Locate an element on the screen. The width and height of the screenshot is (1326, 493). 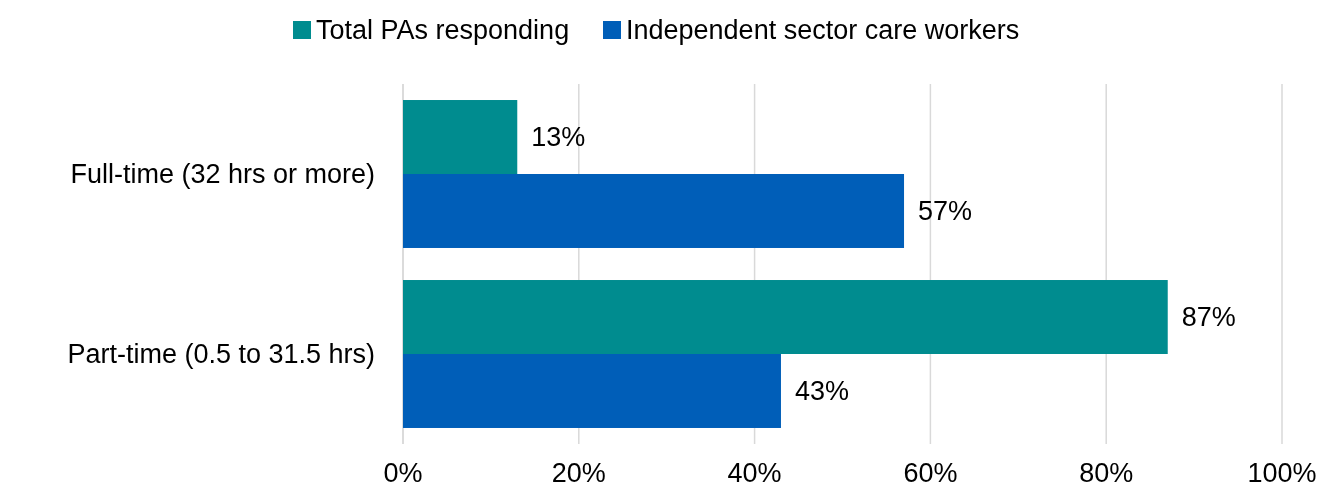
x-tick-label: 0% is located at coordinates (403, 473).